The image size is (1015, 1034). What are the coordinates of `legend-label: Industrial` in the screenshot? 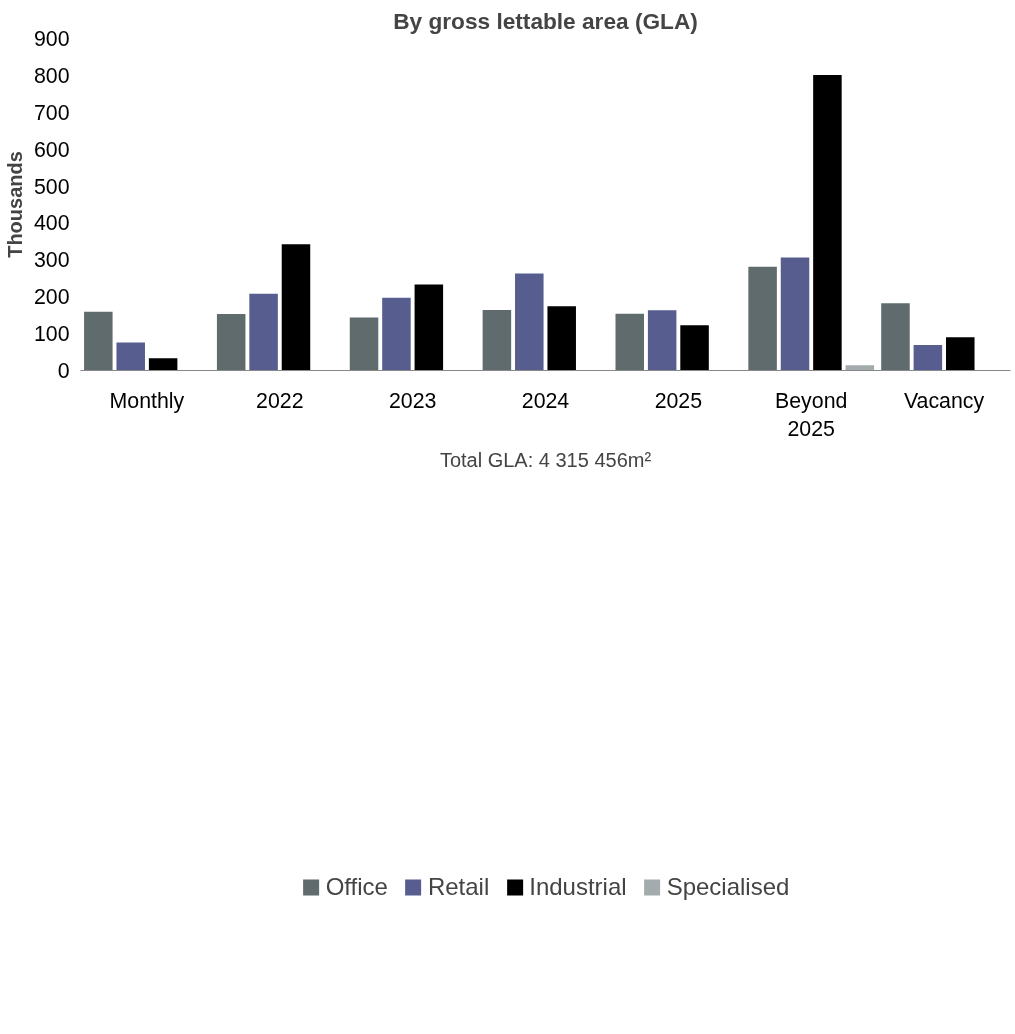 It's located at (578, 887).